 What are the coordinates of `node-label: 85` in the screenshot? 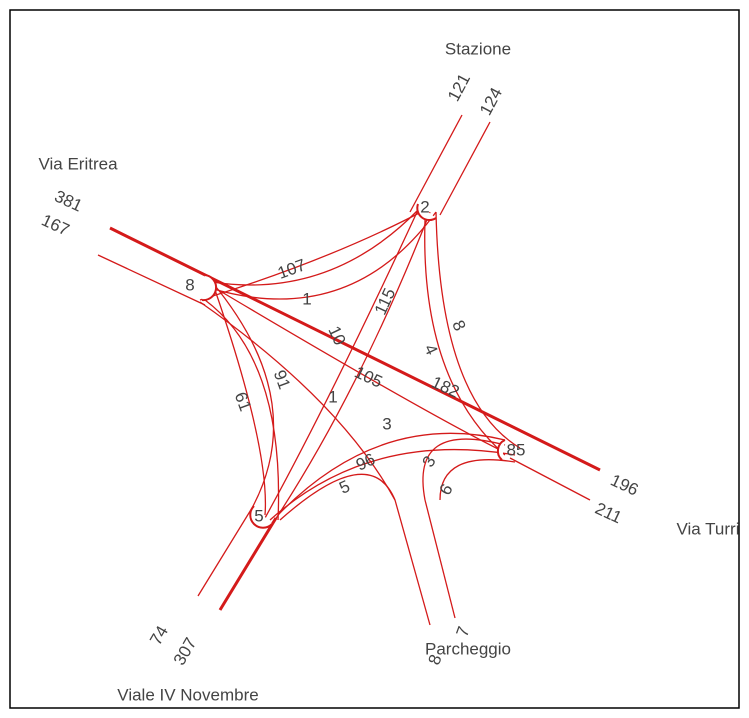 It's located at (516, 449).